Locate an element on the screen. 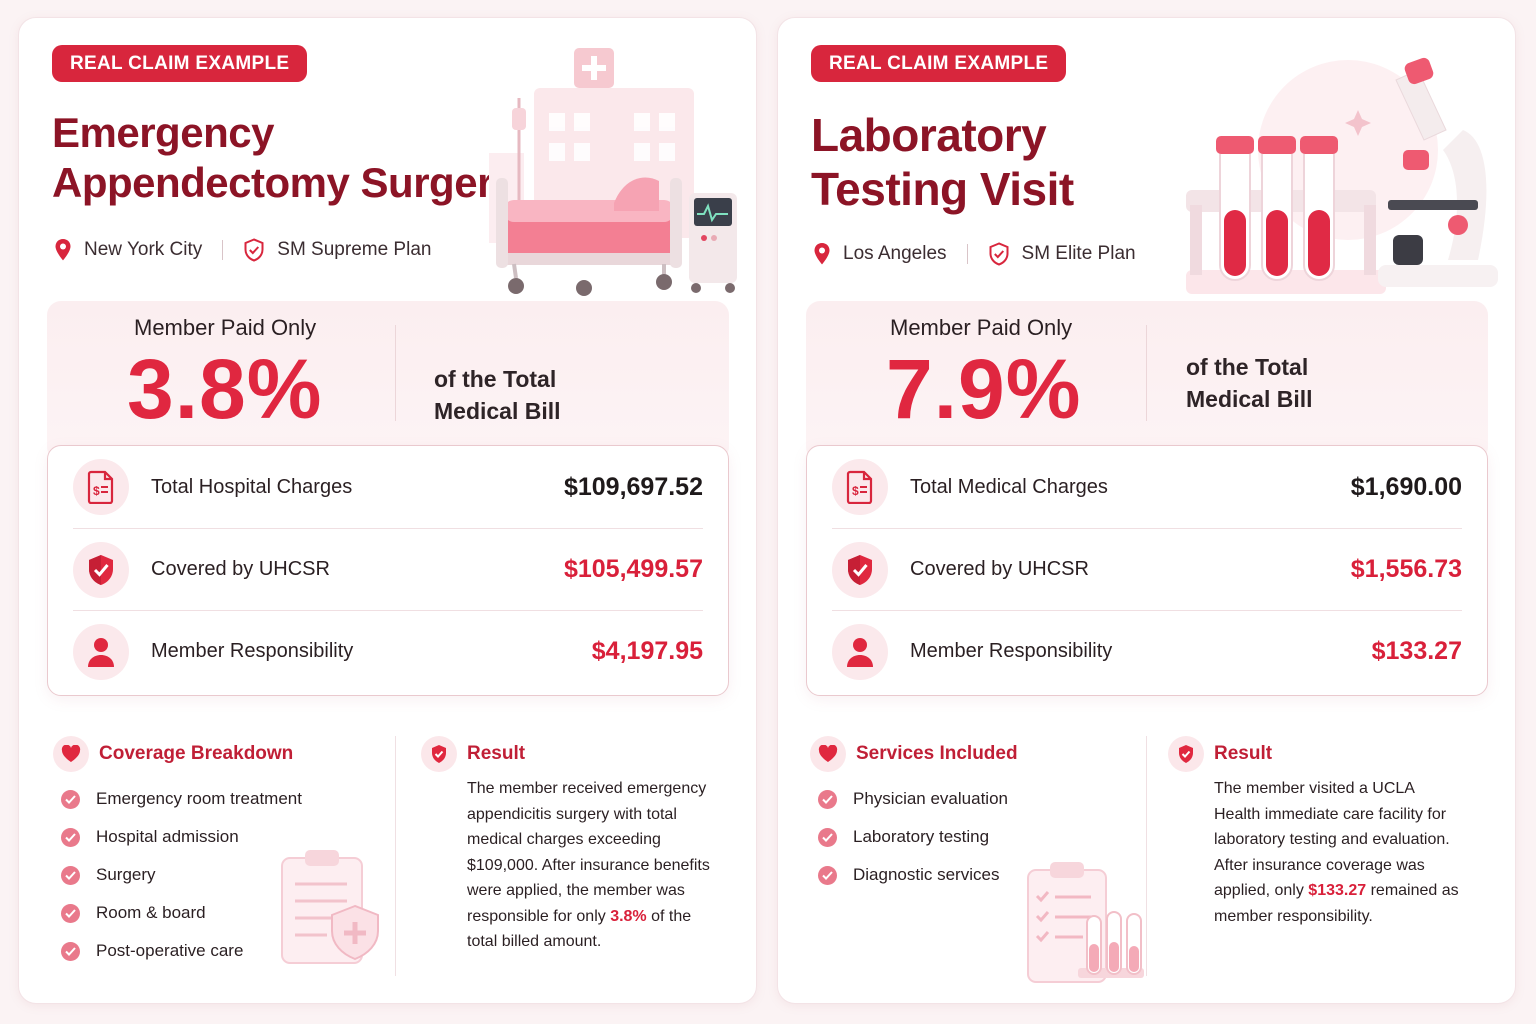 The width and height of the screenshot is (1536, 1024). clipboard-tubes-illustration is located at coordinates (1085, 922).